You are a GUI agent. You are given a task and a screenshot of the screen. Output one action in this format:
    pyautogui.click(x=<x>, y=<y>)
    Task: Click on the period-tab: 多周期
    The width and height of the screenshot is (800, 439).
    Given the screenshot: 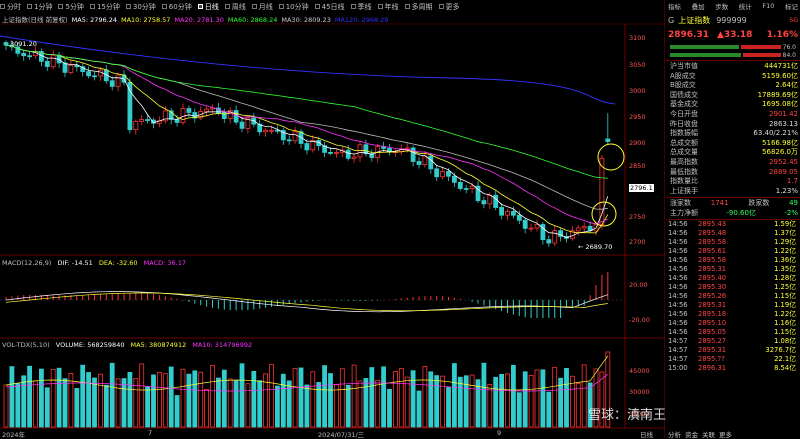 What is the action you would take?
    pyautogui.click(x=418, y=7)
    